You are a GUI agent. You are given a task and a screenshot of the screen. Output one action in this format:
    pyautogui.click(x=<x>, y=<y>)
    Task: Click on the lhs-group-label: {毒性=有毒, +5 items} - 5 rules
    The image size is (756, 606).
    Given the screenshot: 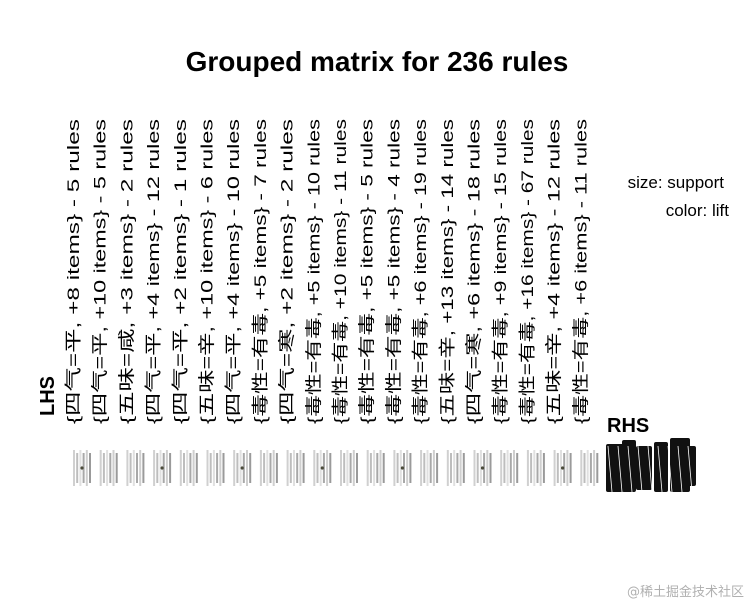 What is the action you would take?
    pyautogui.click(x=367, y=271)
    